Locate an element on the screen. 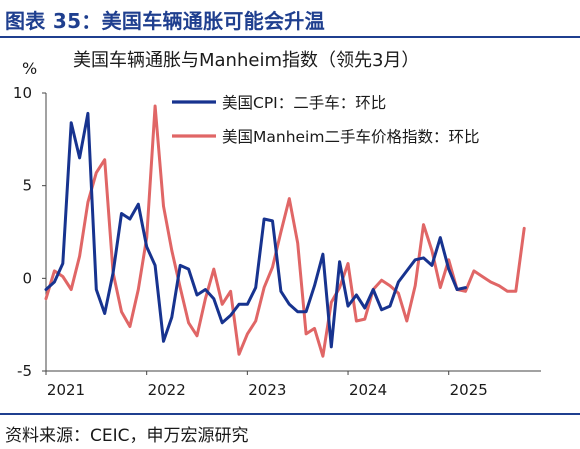  x-tick-label: 2023 is located at coordinates (267, 390).